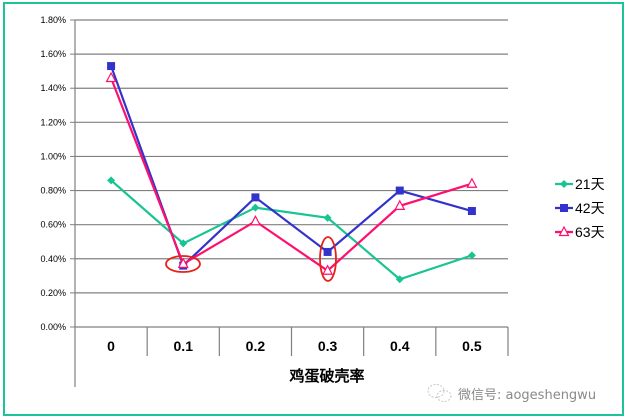 The image size is (626, 419). Describe the element at coordinates (111, 346) in the screenshot. I see `x-tick-label: 0` at that location.